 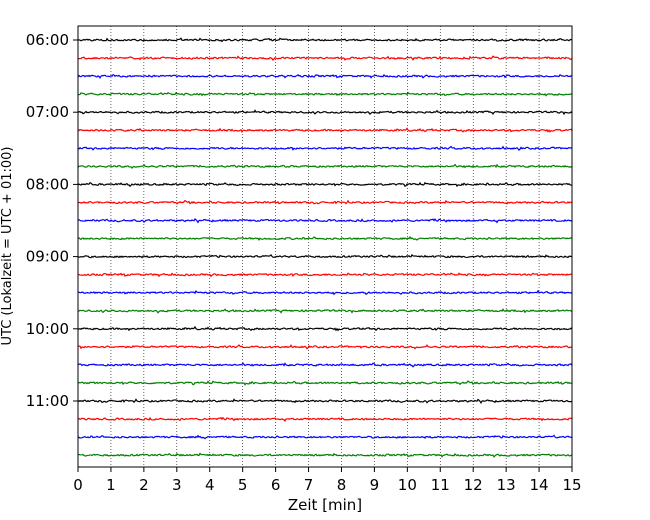 I want to click on x-tick-label: 2, so click(x=144, y=485).